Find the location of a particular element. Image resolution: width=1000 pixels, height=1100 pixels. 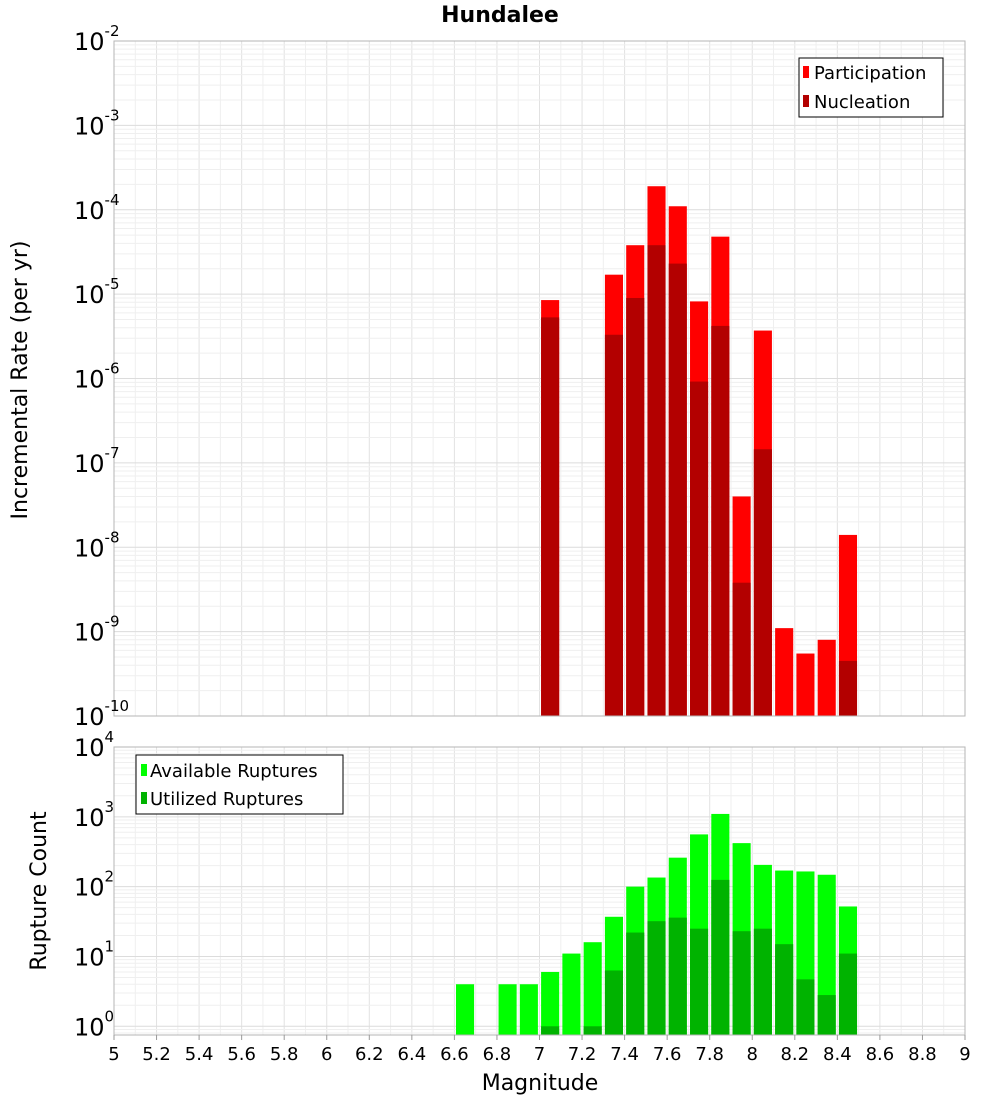

bottom-y-tick-label: 10² is located at coordinates (94, 885).